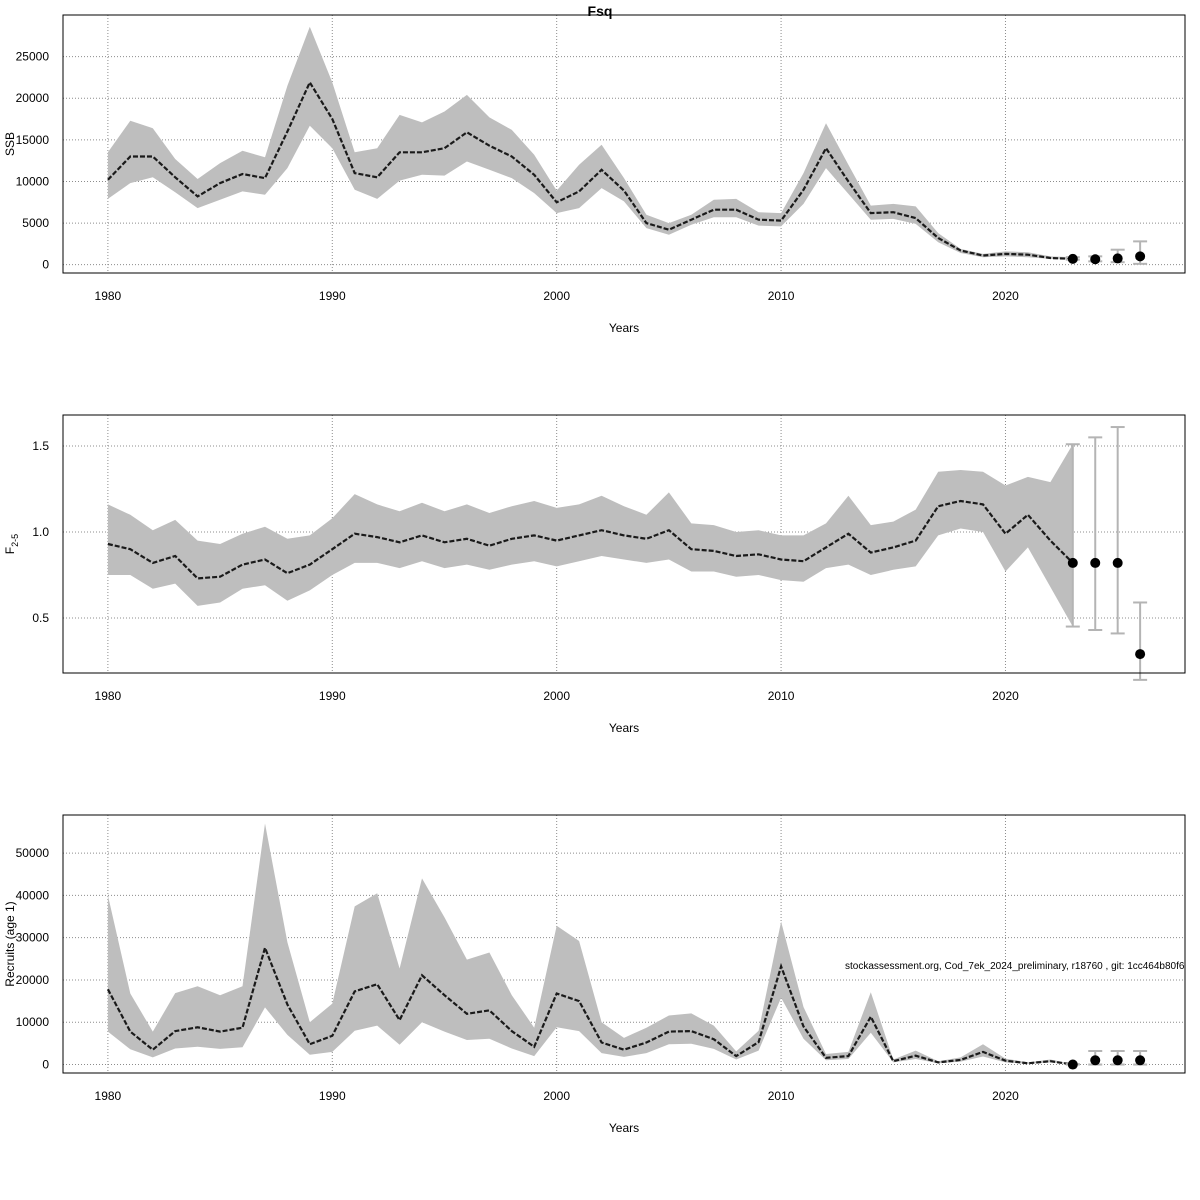 The image size is (1200, 1200). I want to click on y-tick-label: 50000, so click(33, 853).